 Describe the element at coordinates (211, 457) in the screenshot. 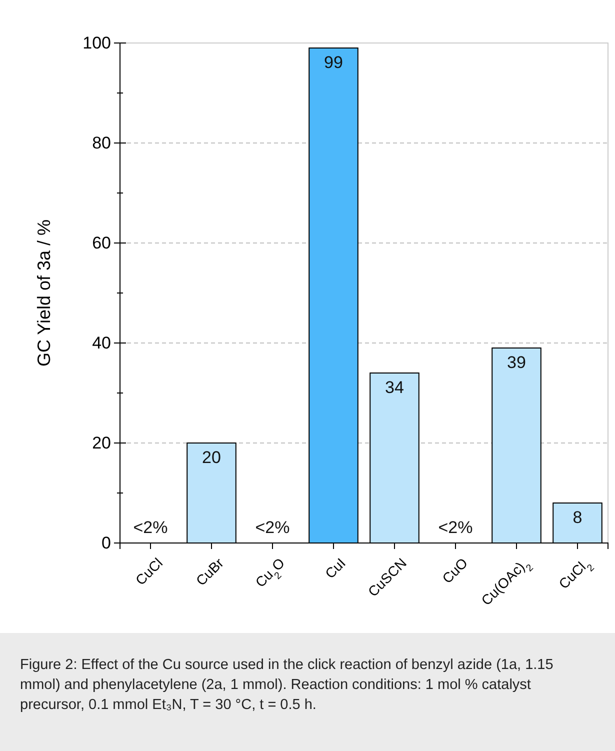

I see `data-label: 20` at that location.